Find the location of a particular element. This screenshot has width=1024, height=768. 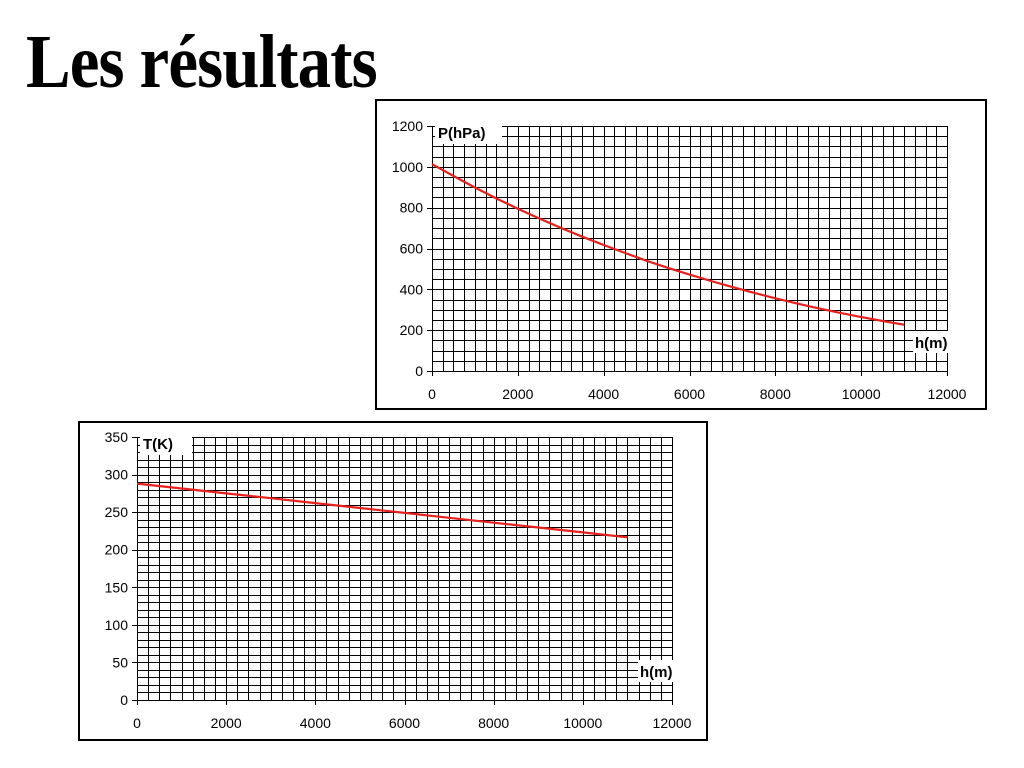

y-tick-label: 100 is located at coordinates (117, 625).